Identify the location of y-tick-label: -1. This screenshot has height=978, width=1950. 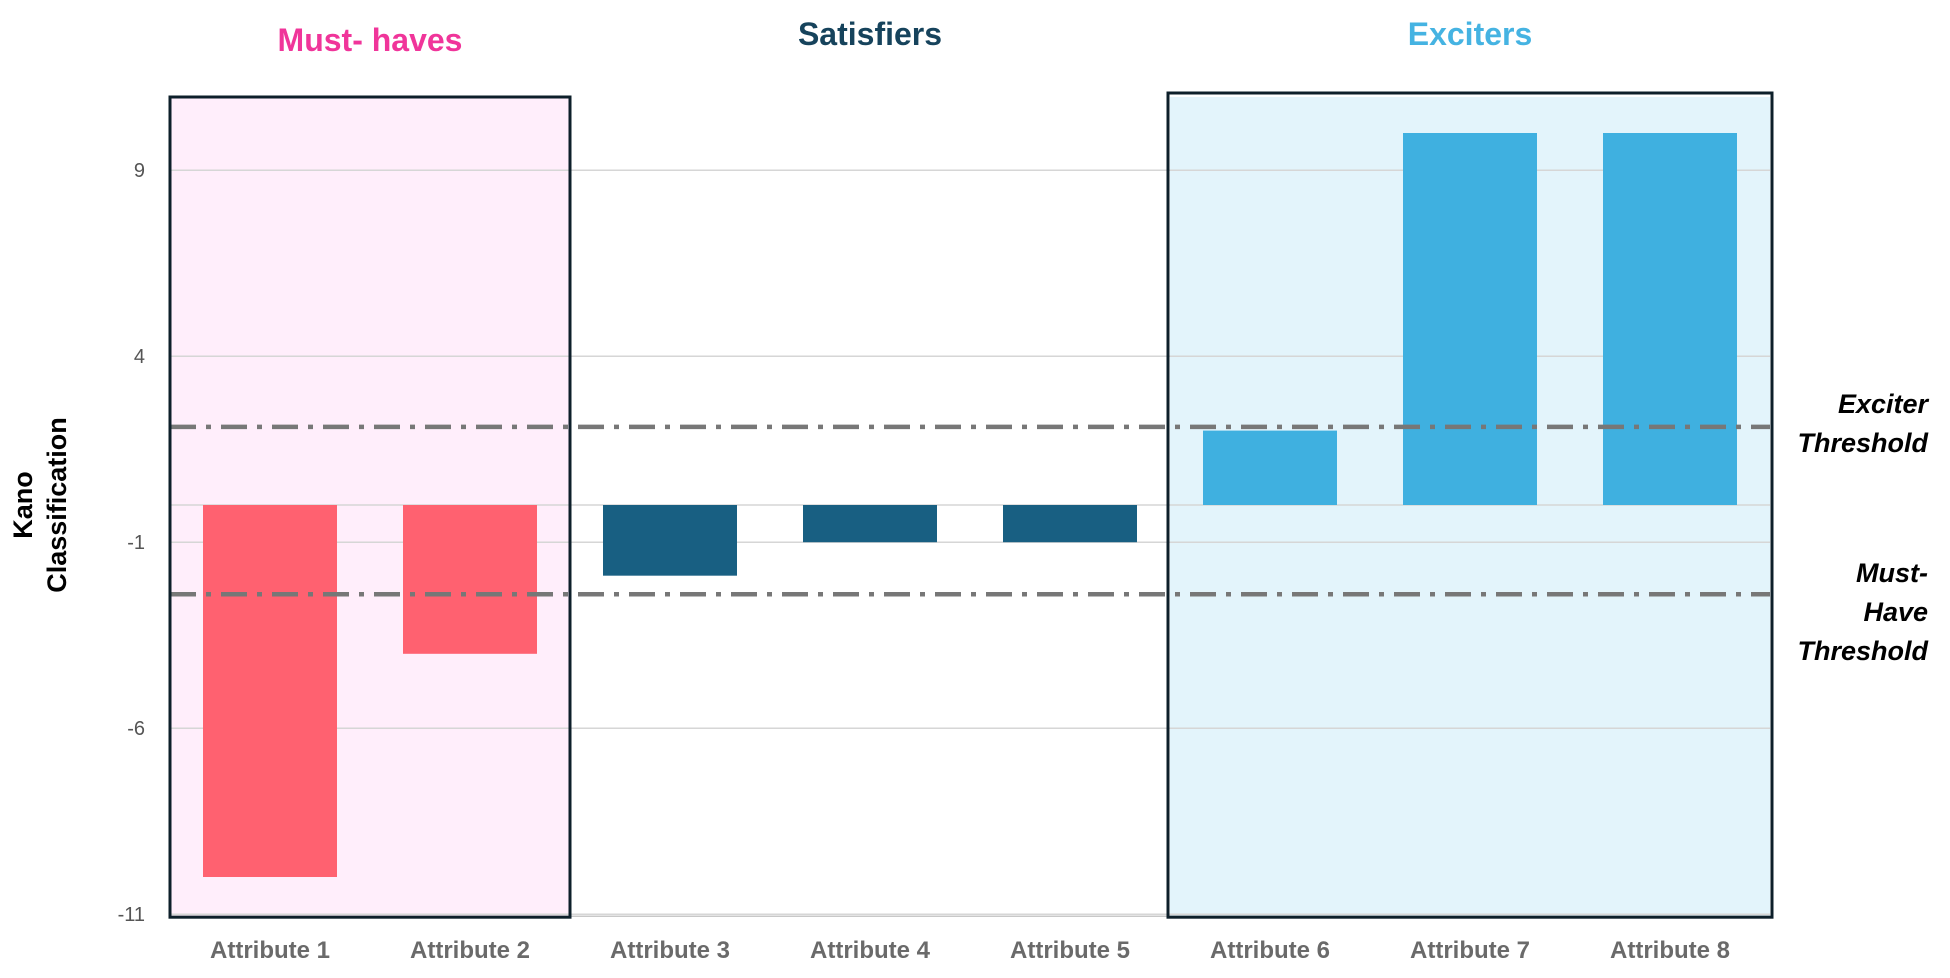
(136, 543).